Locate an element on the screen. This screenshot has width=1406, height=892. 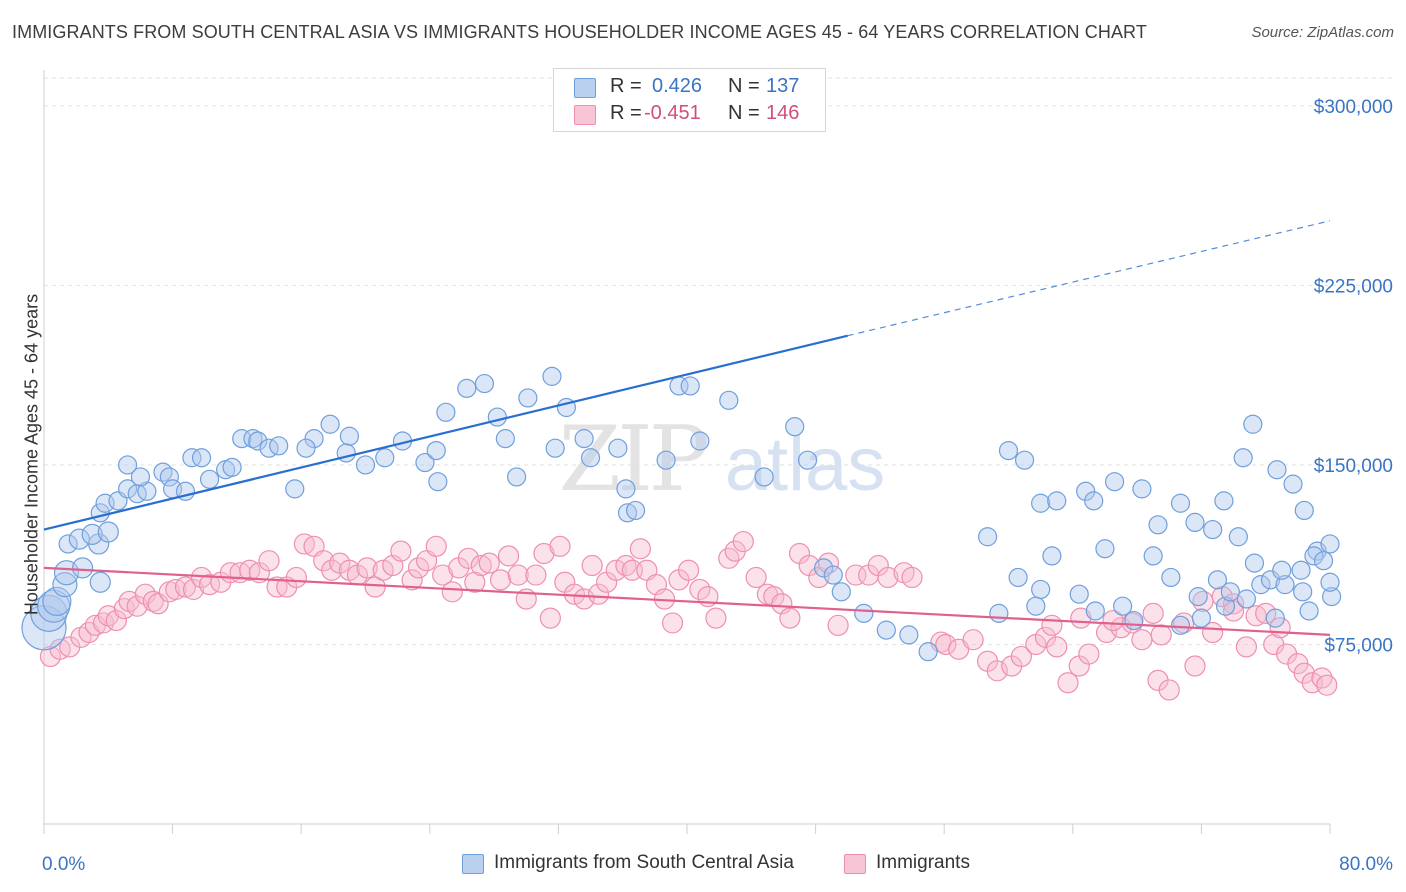
watermark-atlas: atlas is located at coordinates (805, 464).